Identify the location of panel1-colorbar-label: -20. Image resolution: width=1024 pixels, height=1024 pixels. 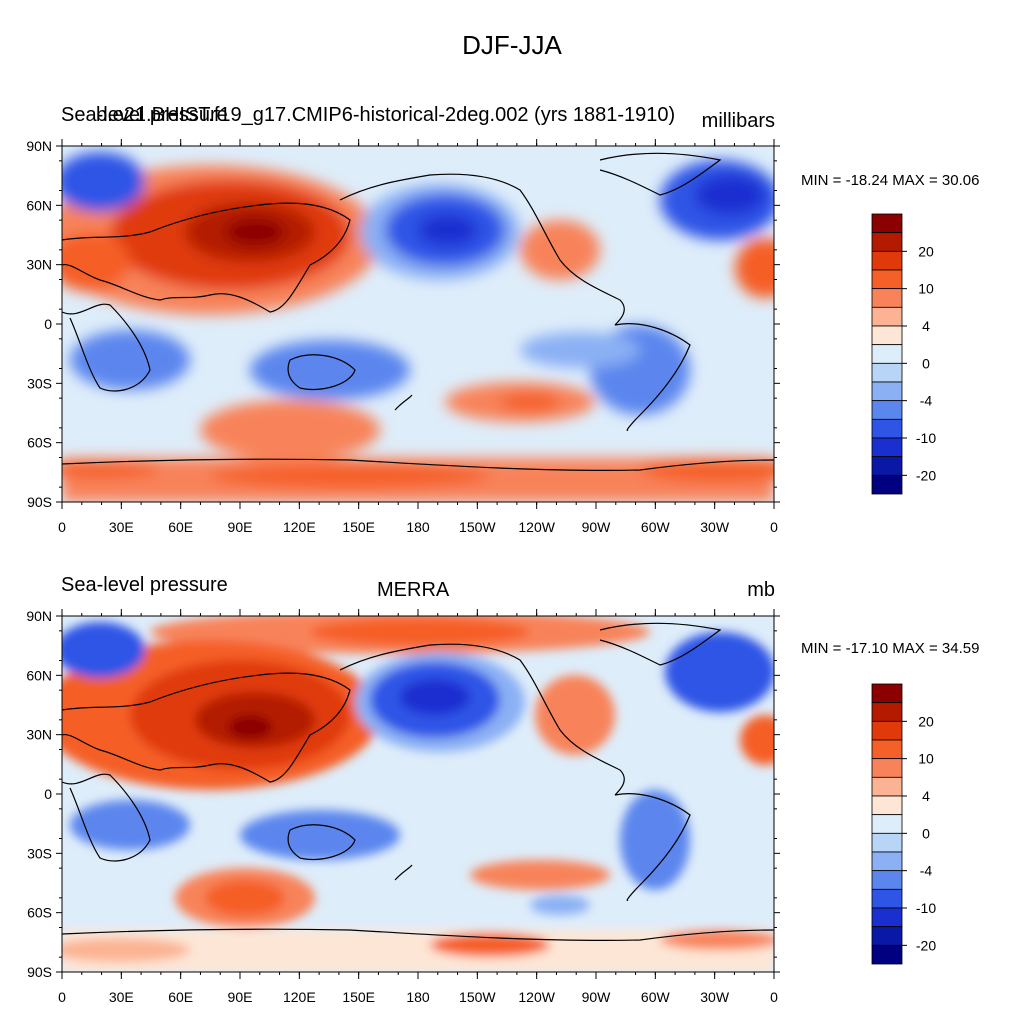
(926, 475).